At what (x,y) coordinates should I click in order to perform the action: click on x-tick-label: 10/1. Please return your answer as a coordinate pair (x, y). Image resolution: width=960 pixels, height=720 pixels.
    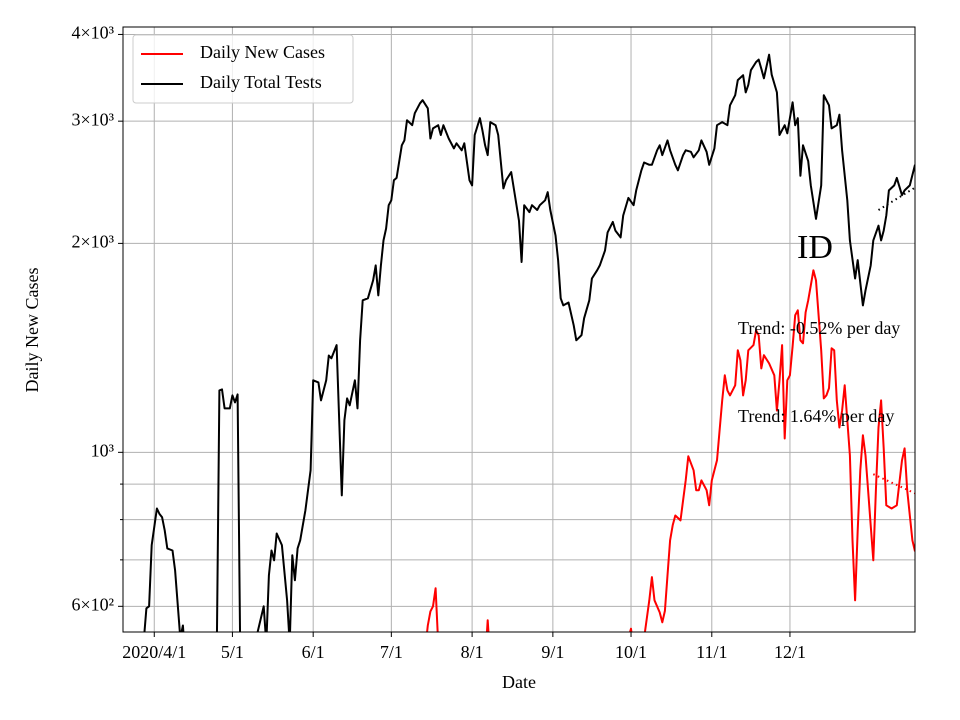
    Looking at the image, I should click on (631, 652).